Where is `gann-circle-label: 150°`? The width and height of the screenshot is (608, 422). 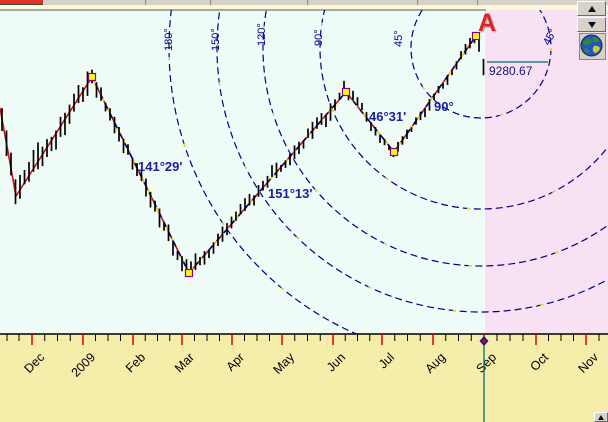 gann-circle-label: 150° is located at coordinates (216, 39).